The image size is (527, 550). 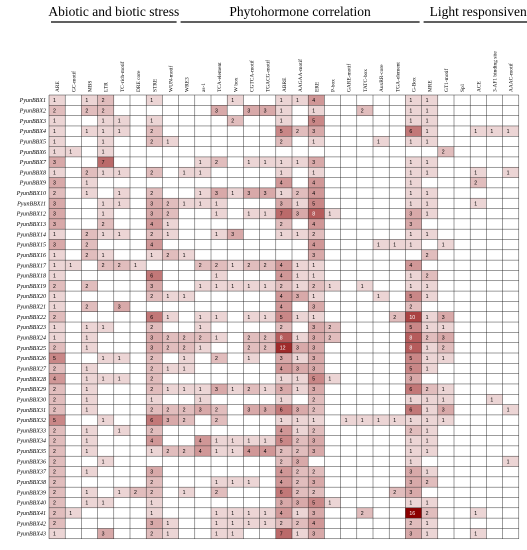 I want to click on column-label: ERE, so click(x=317, y=86).